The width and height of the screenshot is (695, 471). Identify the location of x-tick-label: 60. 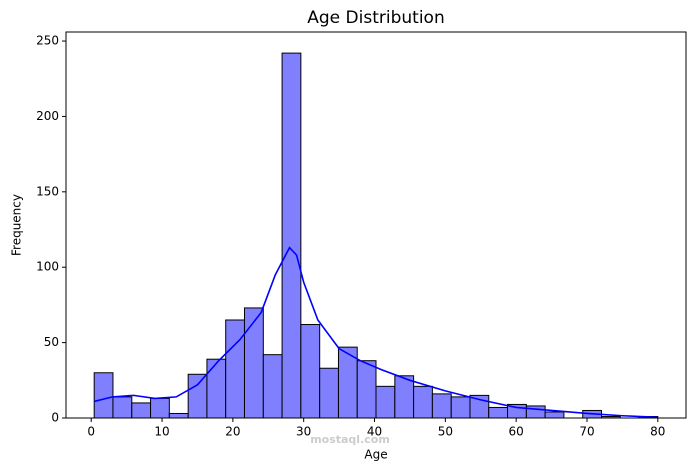
(516, 432).